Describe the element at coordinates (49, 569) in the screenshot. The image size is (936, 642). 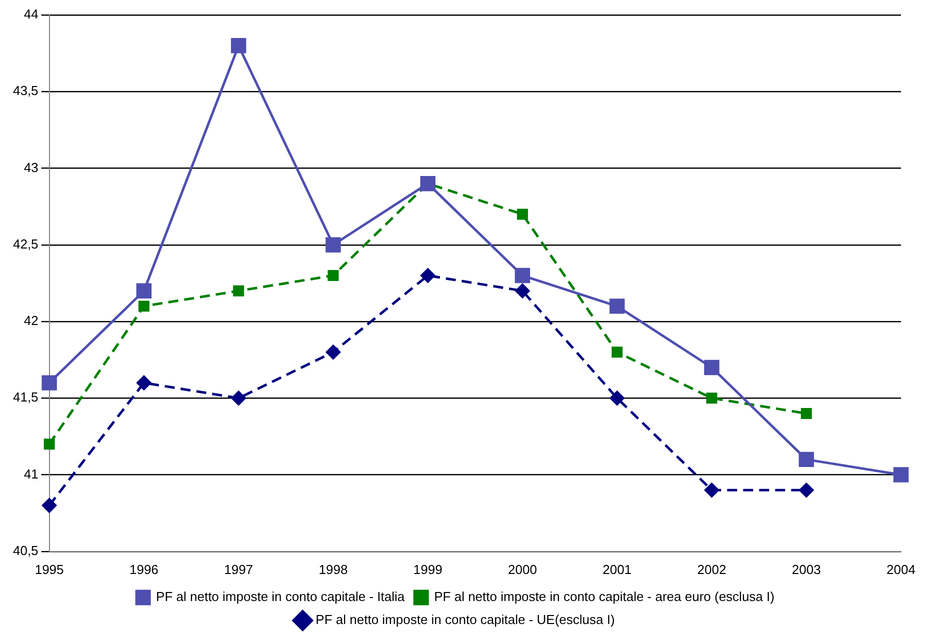
I see `x-tick-label: 1995` at that location.